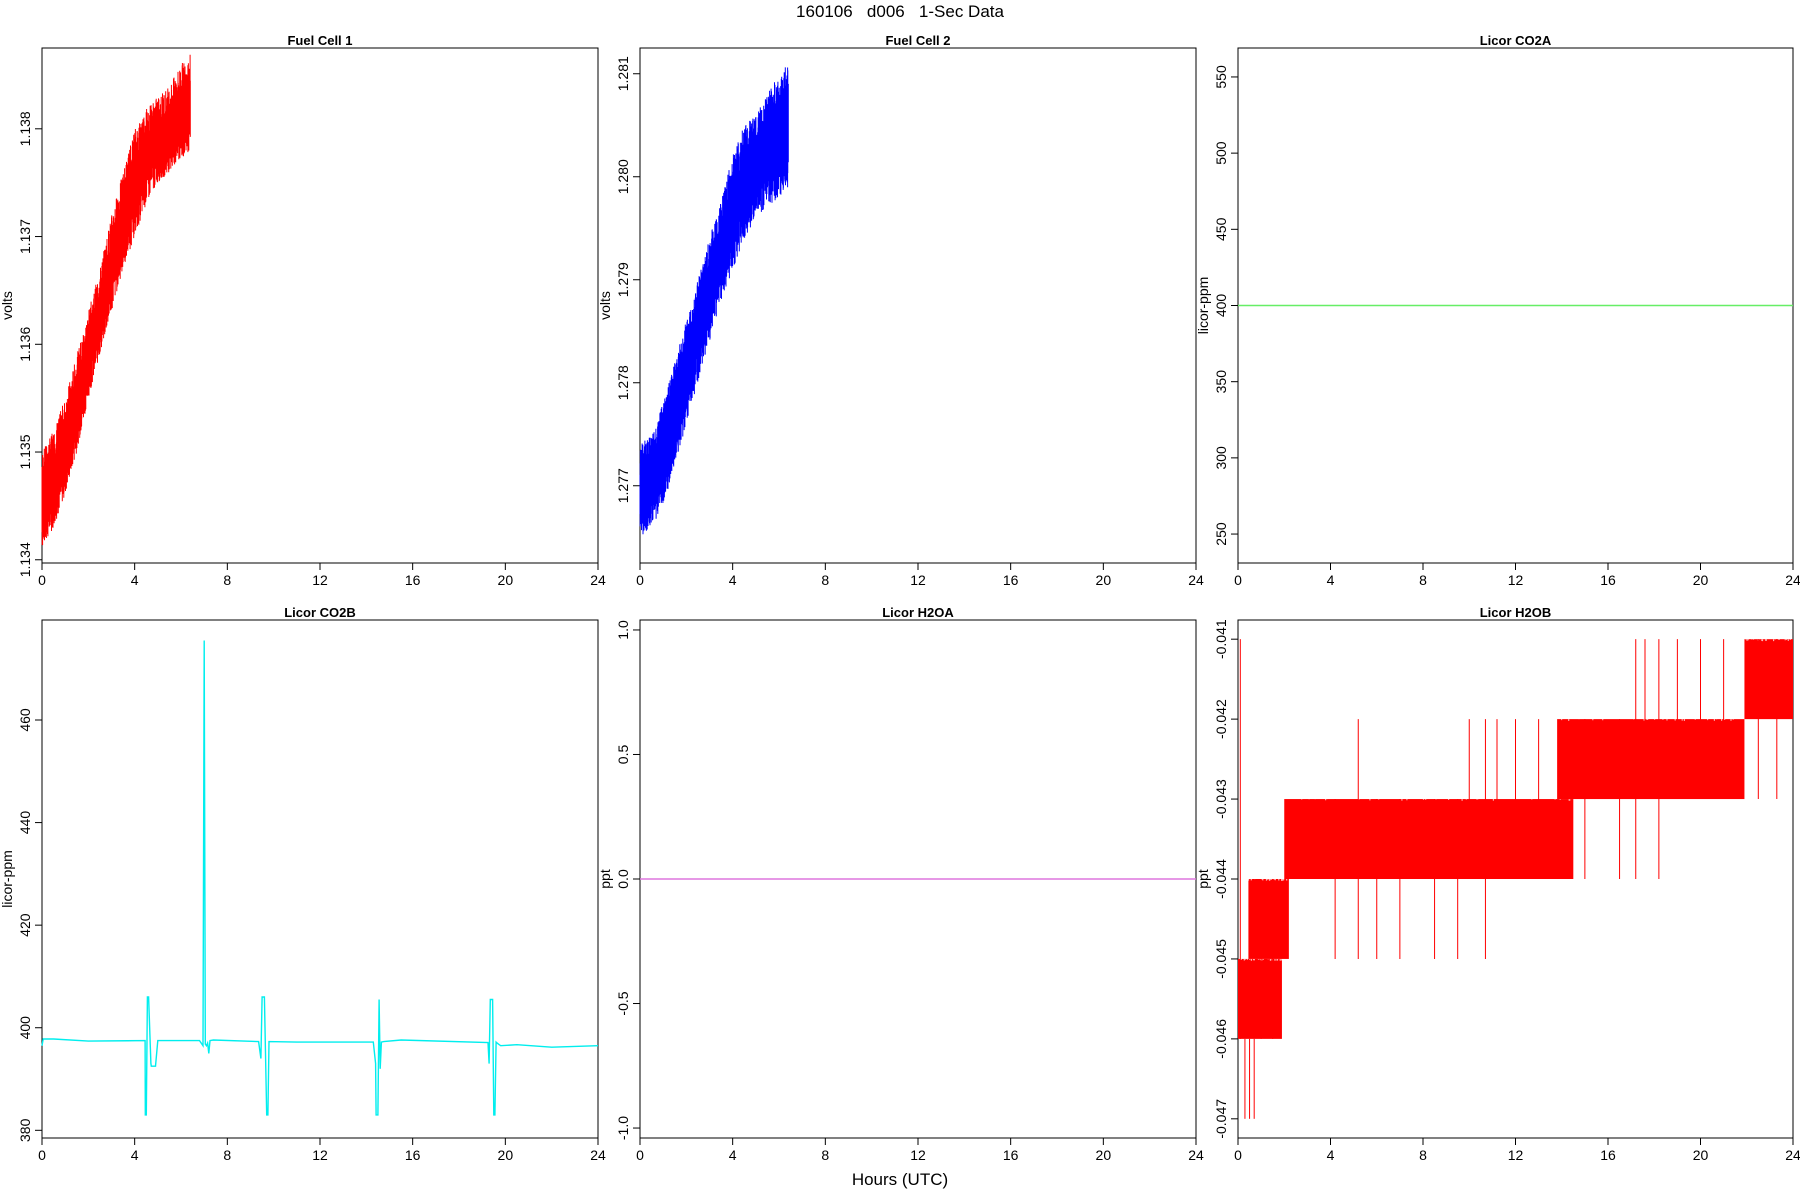  What do you see at coordinates (1221, 1119) in the screenshot?
I see `y-tick-label: -0.047` at bounding box center [1221, 1119].